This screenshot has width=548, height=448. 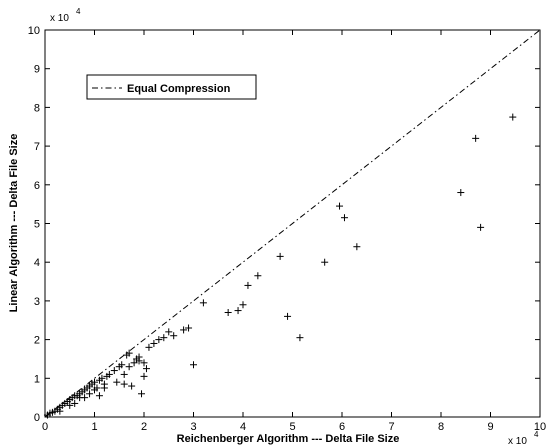 I want to click on y-multiplier-exponent: 4, so click(x=78, y=11).